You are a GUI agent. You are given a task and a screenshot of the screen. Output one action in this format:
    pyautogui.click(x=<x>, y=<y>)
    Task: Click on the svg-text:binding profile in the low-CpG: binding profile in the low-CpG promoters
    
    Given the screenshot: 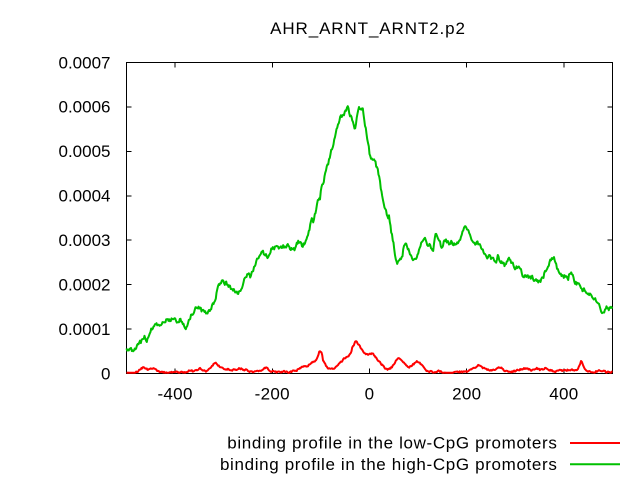 What is the action you would take?
    pyautogui.click(x=392, y=443)
    